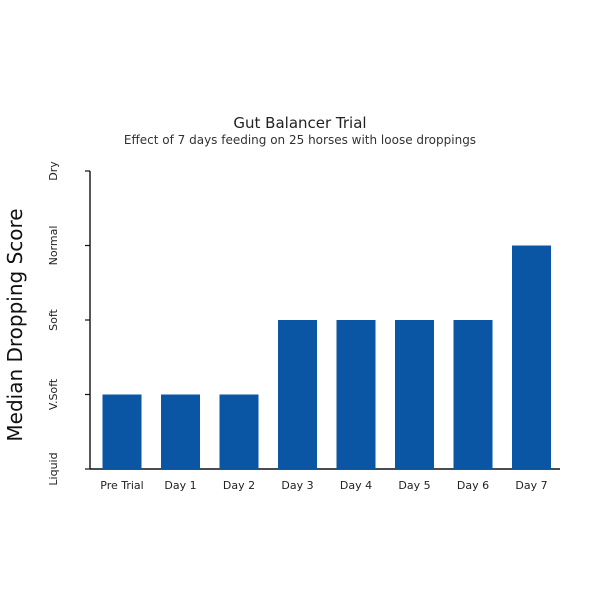 Image resolution: width=600 pixels, height=600 pixels. Describe the element at coordinates (180, 485) in the screenshot. I see `x-tick-label: Day 1` at that location.